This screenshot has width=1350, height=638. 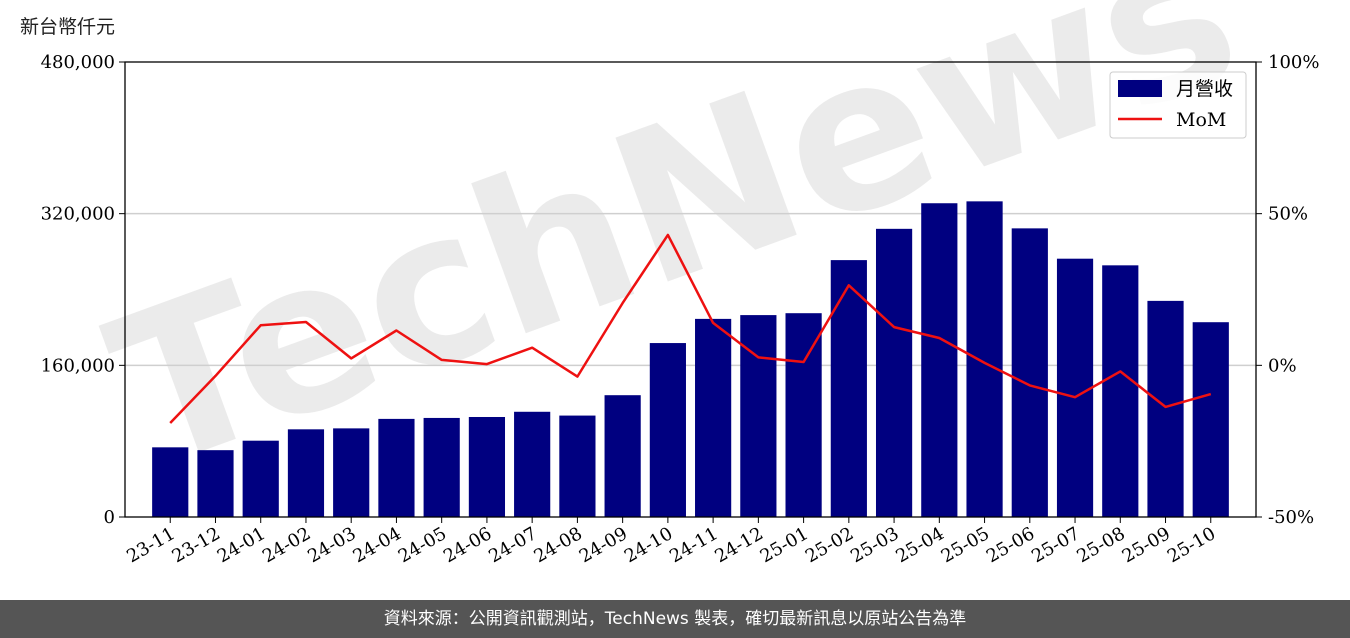 I want to click on left-axis: 0 160,000 320,000 480,000, so click(x=83, y=290).